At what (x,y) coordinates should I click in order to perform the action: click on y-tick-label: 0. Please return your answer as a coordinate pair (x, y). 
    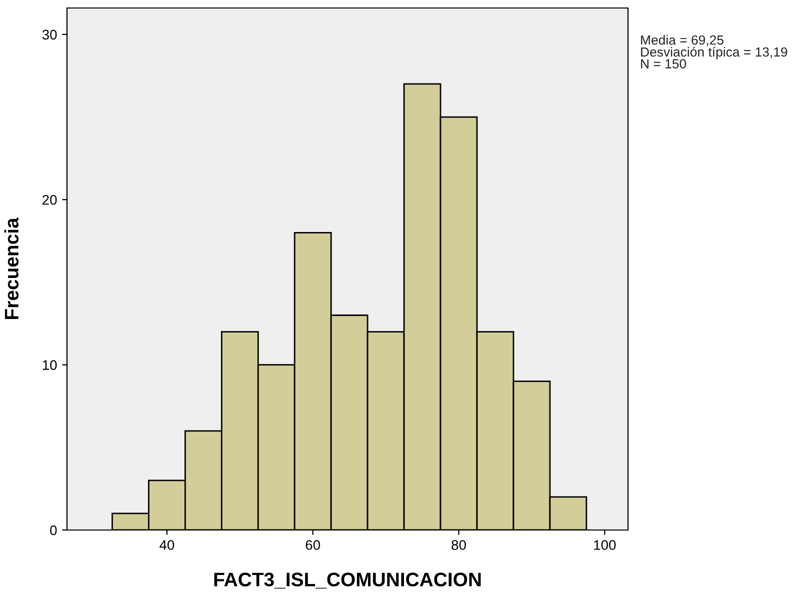
    Looking at the image, I should click on (53, 530).